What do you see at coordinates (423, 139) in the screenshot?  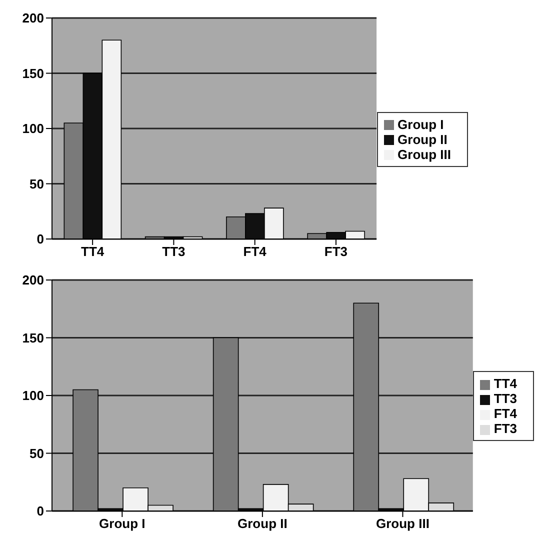 I see `legend-label: Group II` at bounding box center [423, 139].